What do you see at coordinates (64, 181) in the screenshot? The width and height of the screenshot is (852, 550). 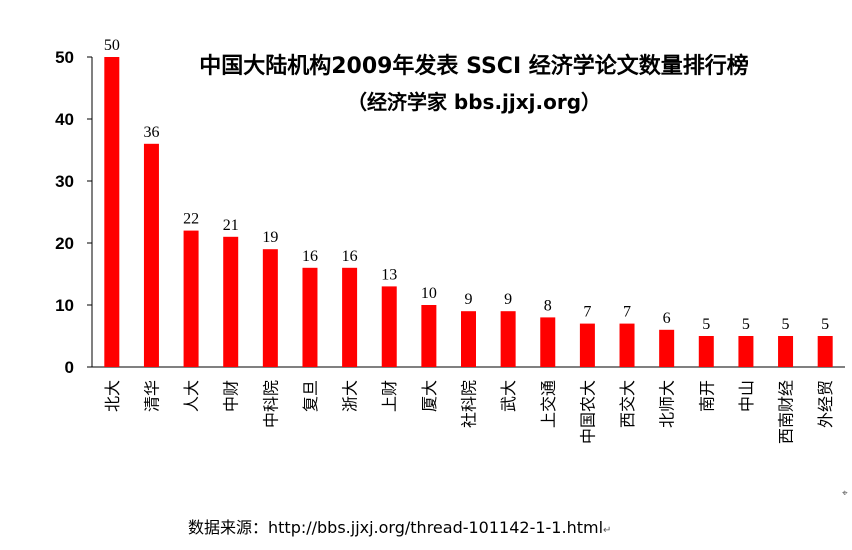 I see `y-tick-label: 30` at bounding box center [64, 181].